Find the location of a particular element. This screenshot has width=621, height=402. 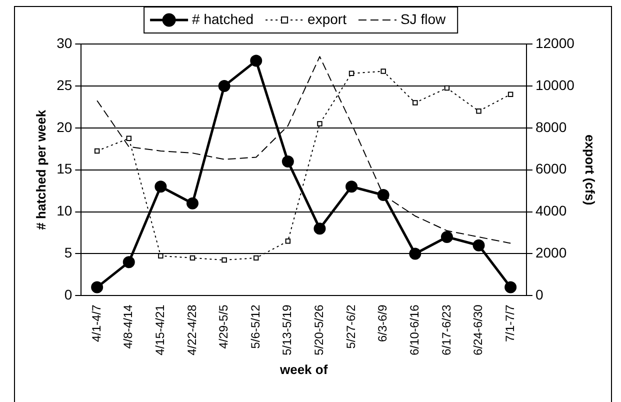

y-tick-label: 15 is located at coordinates (64, 168).